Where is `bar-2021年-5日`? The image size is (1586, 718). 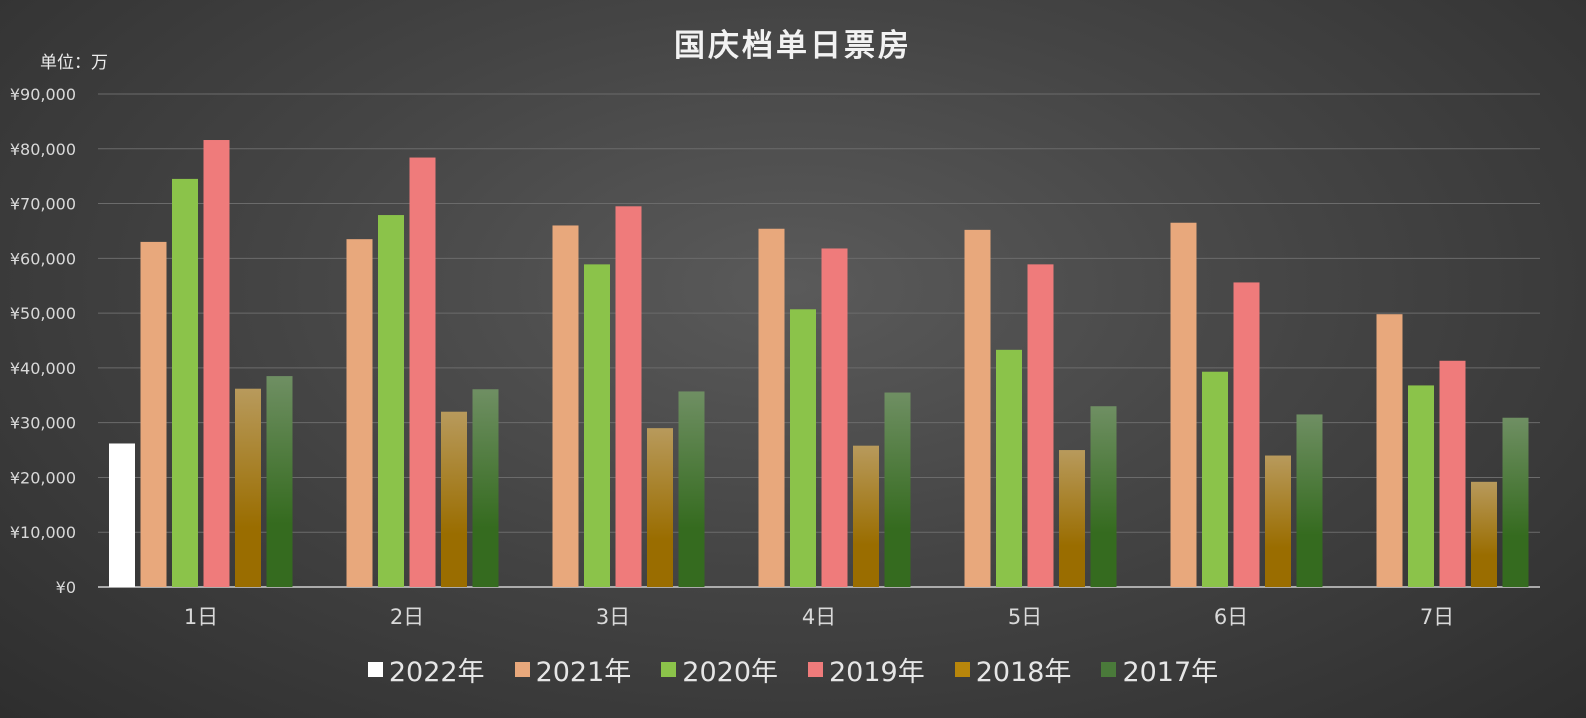 bar-2021年-5日 is located at coordinates (977, 408).